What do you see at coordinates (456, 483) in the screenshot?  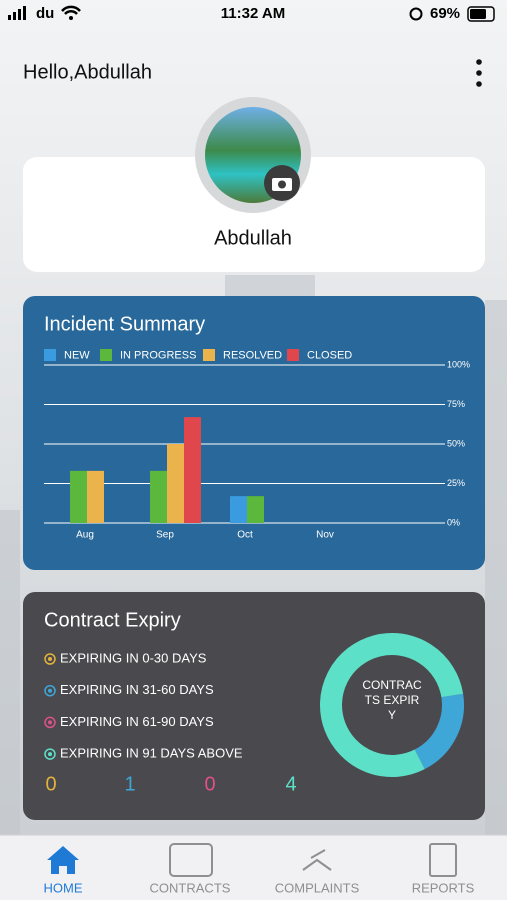 I see `y-tick-label: 25%` at bounding box center [456, 483].